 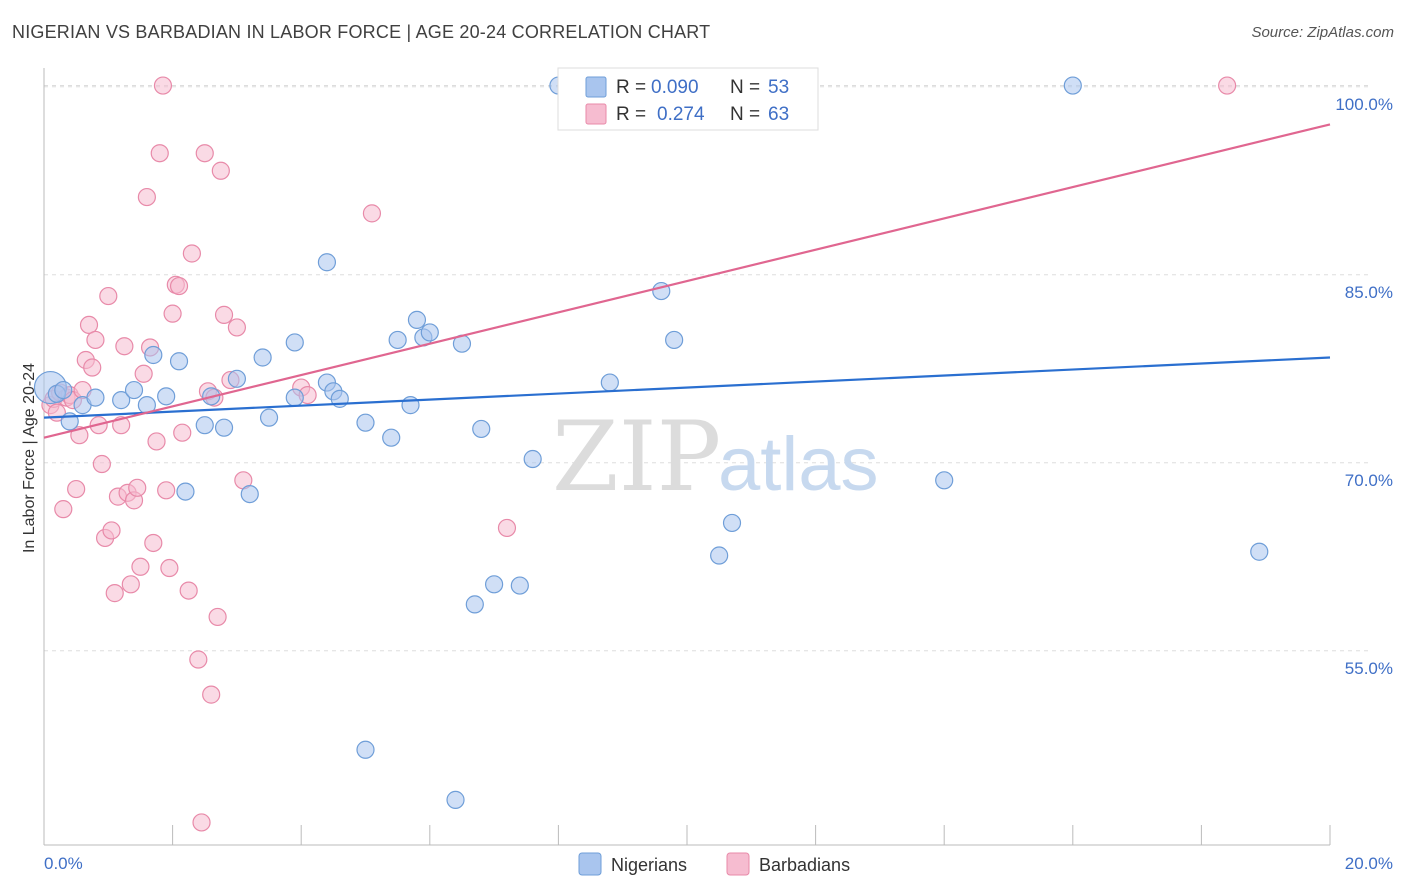 I want to click on watermark: ZIP atlas, so click(x=715, y=457).